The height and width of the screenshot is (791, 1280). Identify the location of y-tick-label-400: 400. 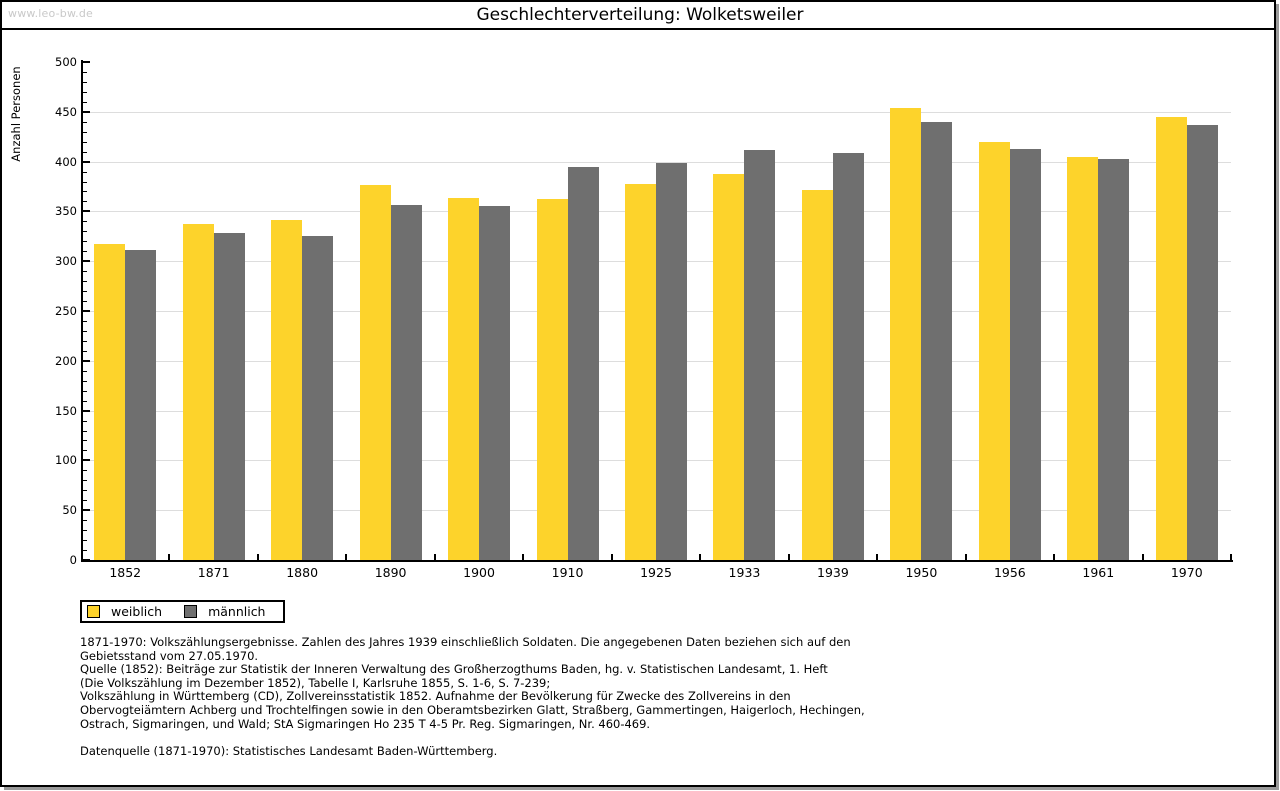
(66, 161).